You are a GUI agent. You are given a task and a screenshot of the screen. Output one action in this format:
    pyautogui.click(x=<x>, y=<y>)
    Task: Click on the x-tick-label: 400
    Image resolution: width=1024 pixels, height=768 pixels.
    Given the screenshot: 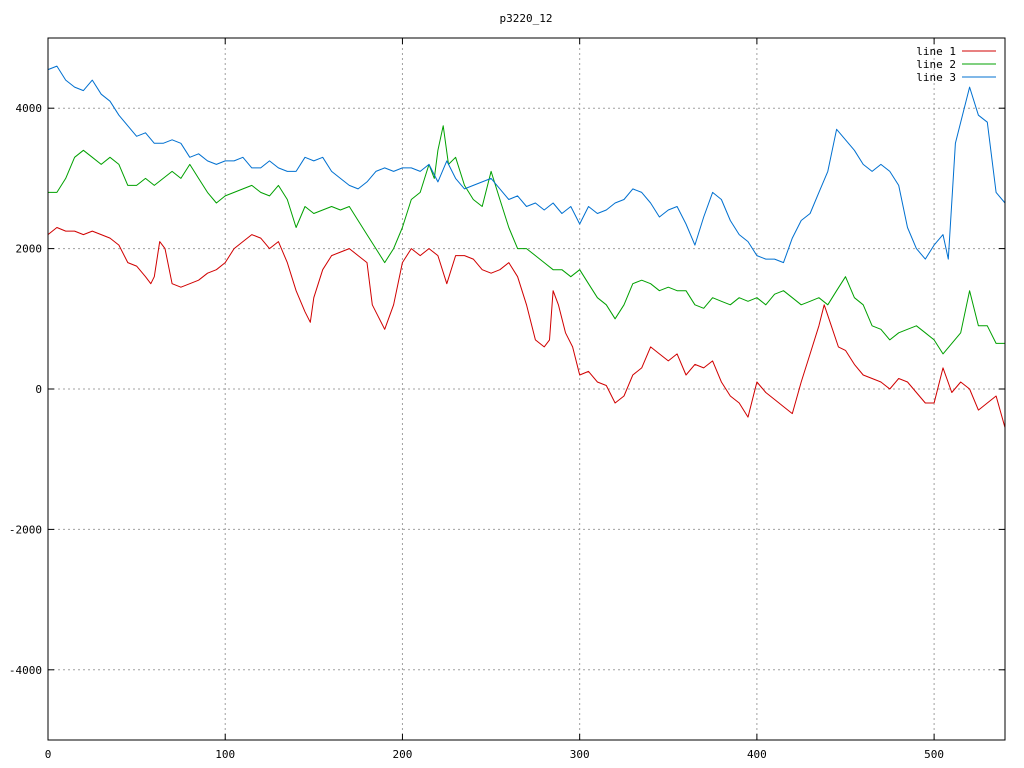 What is the action you would take?
    pyautogui.click(x=757, y=754)
    